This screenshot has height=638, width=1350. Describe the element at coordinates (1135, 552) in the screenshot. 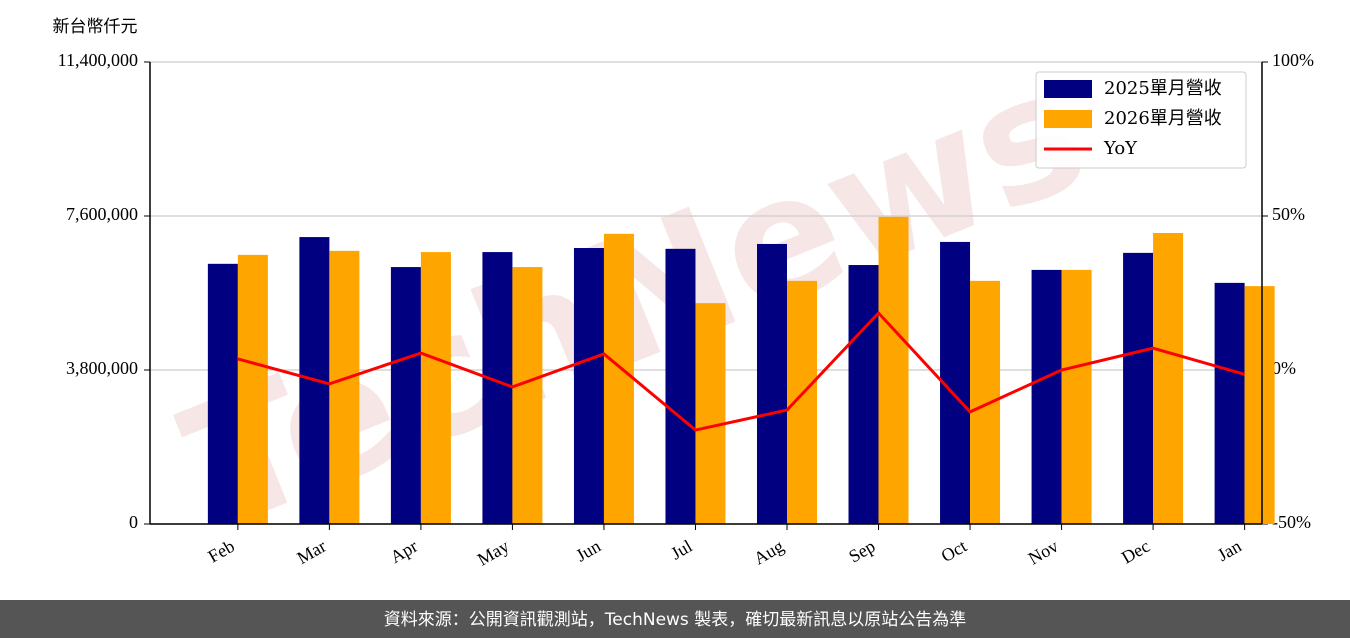

I see `x-tick-label: Dec` at that location.